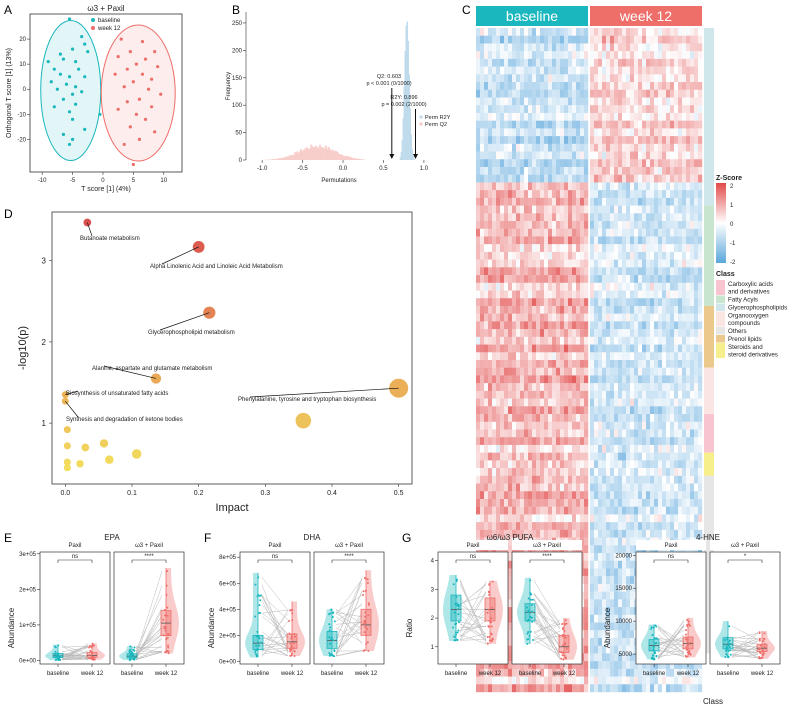  I want to click on legend-swatch-r2y, so click(421, 117).